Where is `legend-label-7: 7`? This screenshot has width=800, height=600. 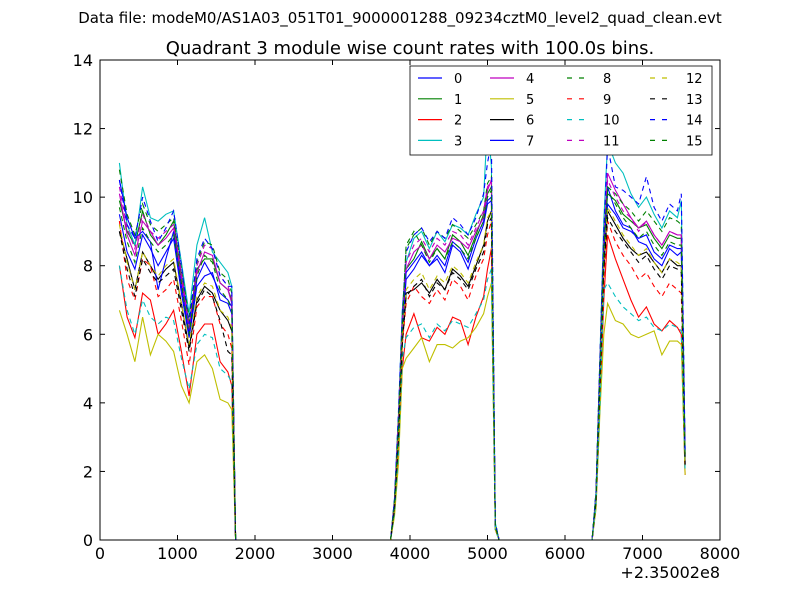 legend-label-7: 7 is located at coordinates (530, 141).